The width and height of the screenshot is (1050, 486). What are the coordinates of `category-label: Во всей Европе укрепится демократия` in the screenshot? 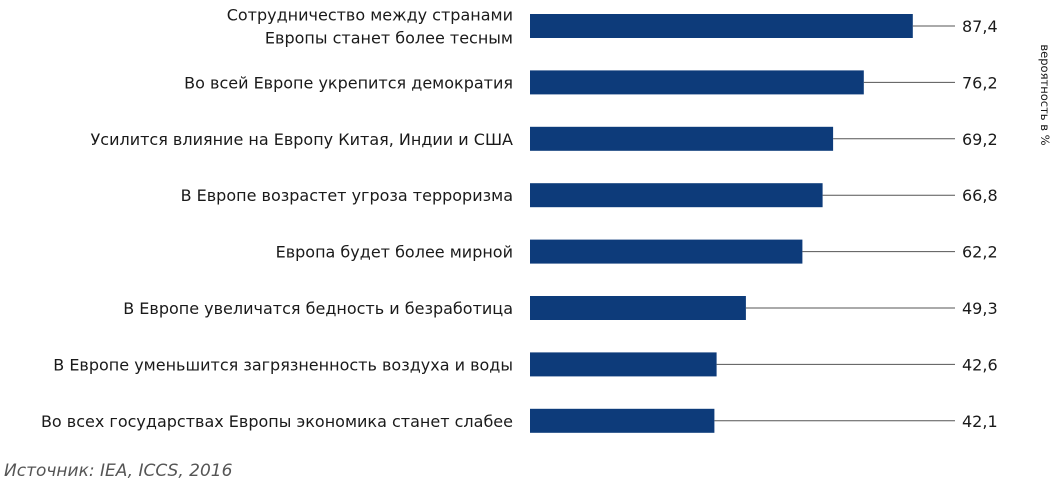 It's located at (348, 82).